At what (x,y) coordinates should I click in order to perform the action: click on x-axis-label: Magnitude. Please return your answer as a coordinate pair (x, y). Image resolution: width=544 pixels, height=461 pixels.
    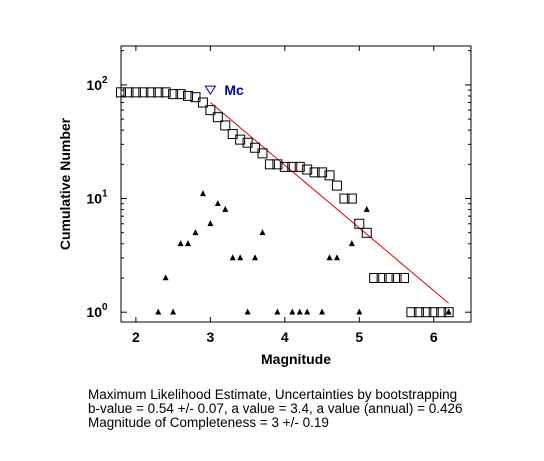
    Looking at the image, I should click on (296, 359).